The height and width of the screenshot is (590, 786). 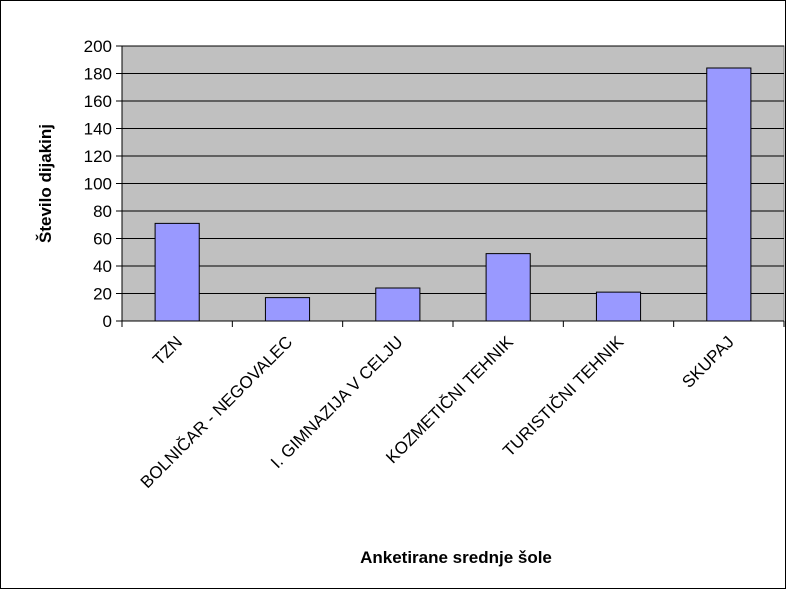 I want to click on x-tick-label: KOZMETIČNI TEHNIK, so click(x=449, y=399).